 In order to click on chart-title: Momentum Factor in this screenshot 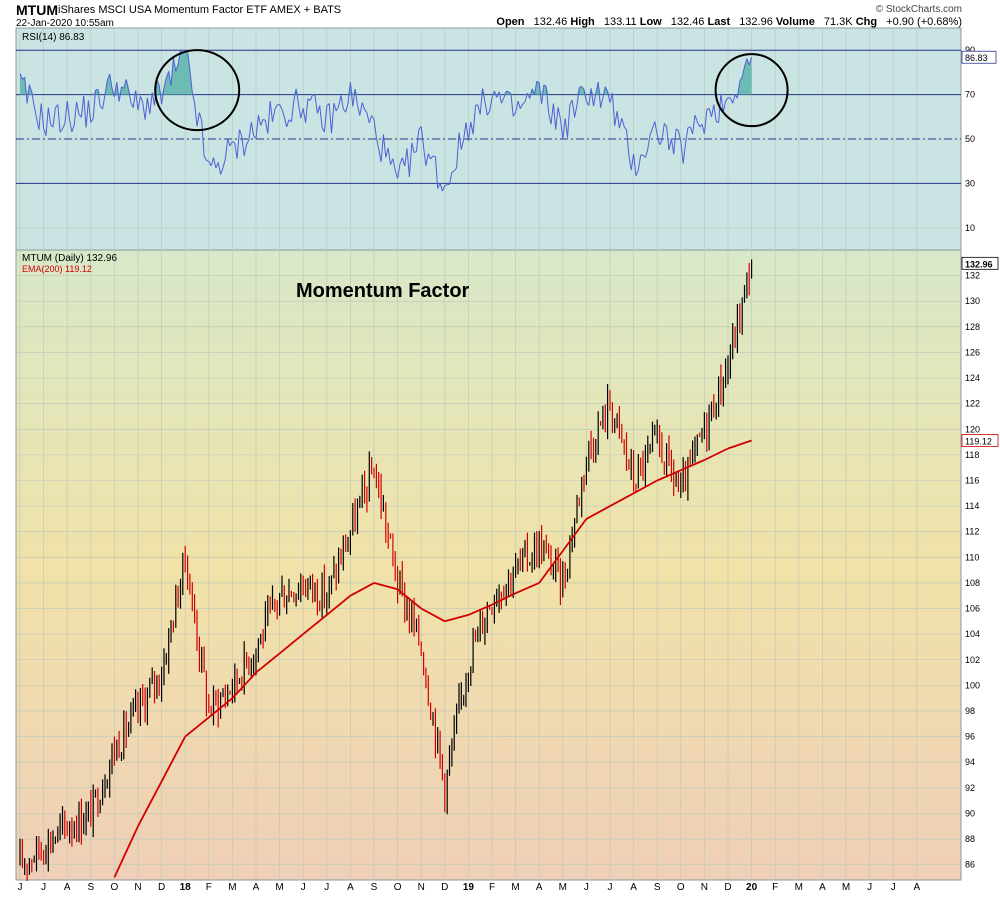, I will do `click(383, 291)`.